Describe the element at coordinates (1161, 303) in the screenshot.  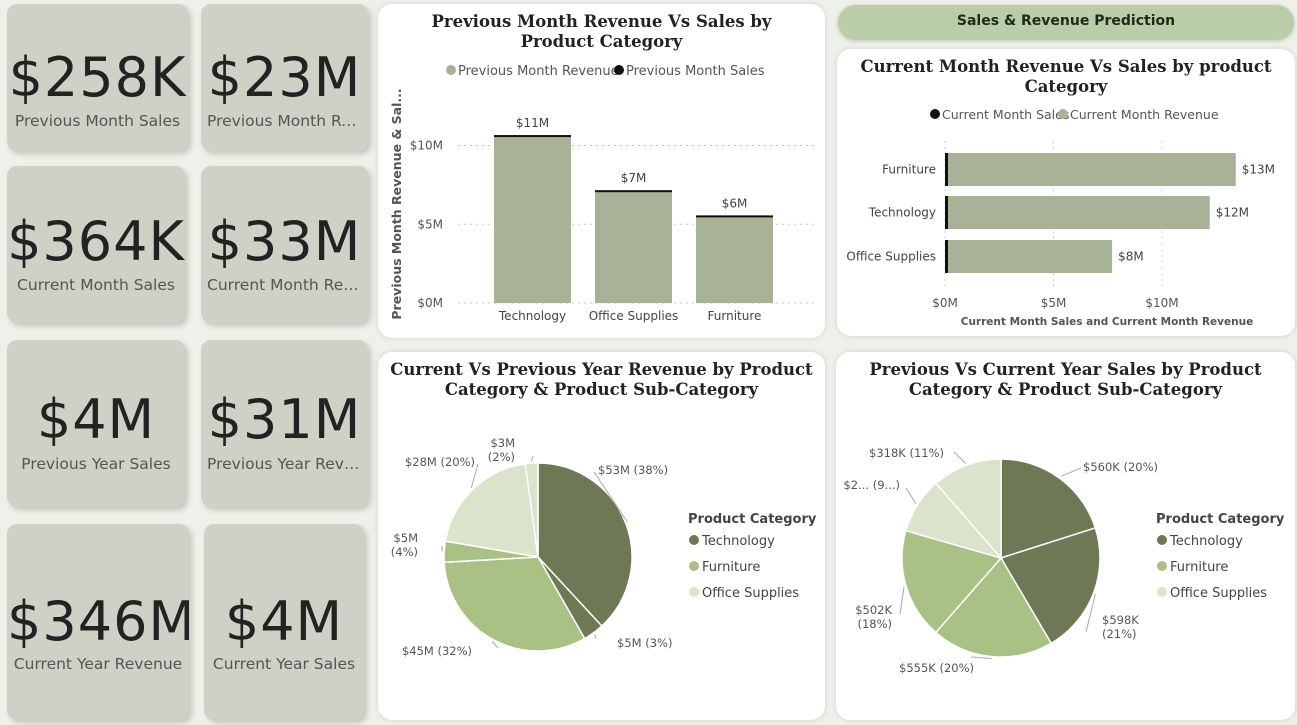
I see `x-tick-label: $10M` at that location.